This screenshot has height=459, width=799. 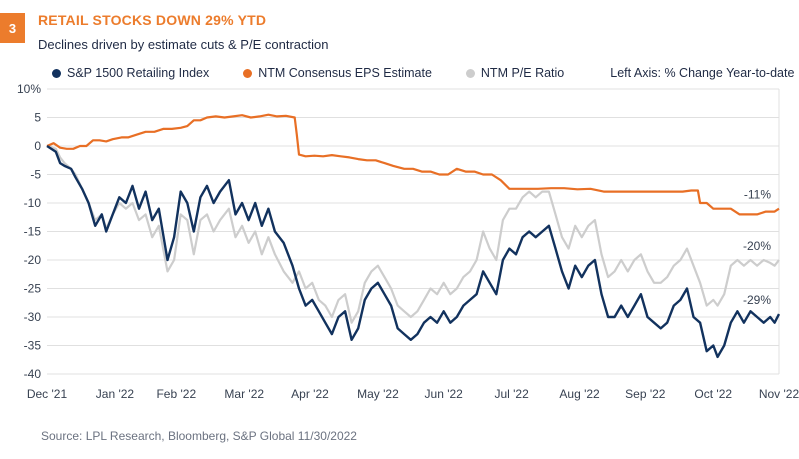 What do you see at coordinates (33, 203) in the screenshot?
I see `y-tick-label: -10` at bounding box center [33, 203].